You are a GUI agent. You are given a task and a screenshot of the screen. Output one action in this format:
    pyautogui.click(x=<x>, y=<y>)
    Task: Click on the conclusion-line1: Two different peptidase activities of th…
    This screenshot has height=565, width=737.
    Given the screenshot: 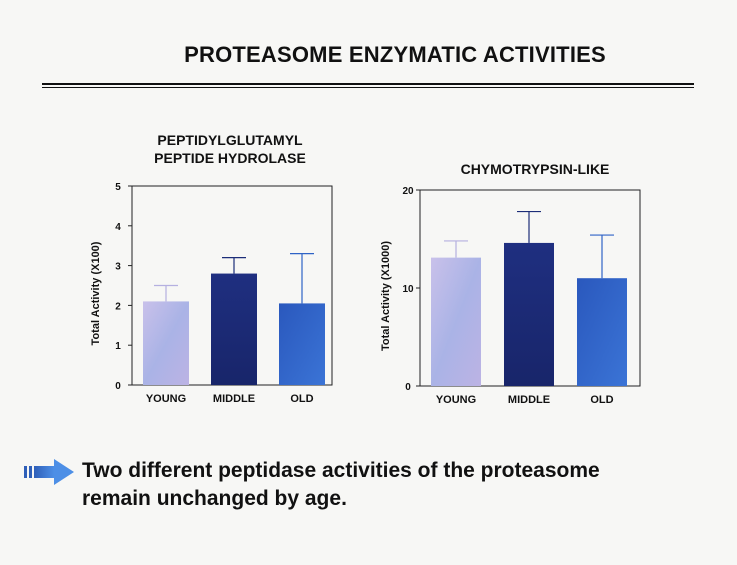 What is the action you would take?
    pyautogui.click(x=341, y=470)
    